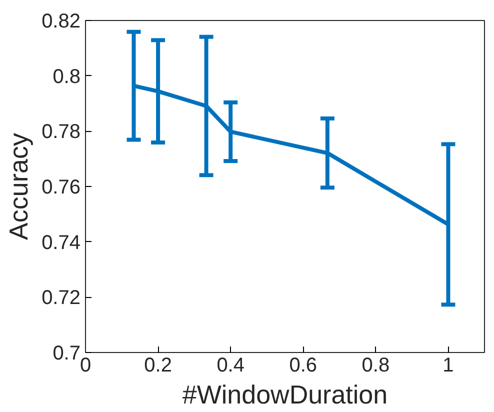 The height and width of the screenshot is (412, 494). What do you see at coordinates (86, 365) in the screenshot?
I see `x-tick-label: 0` at bounding box center [86, 365].